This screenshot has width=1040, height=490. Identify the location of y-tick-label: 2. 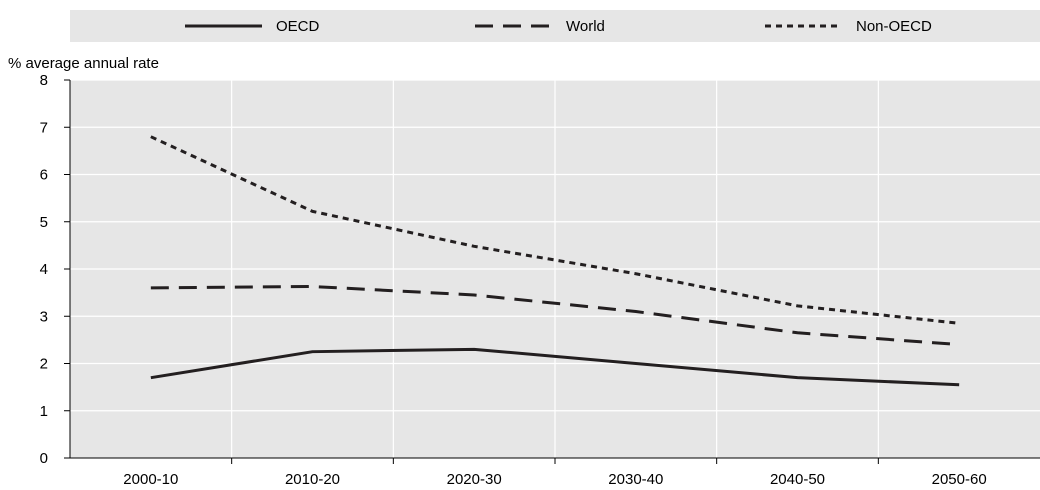
(44, 364).